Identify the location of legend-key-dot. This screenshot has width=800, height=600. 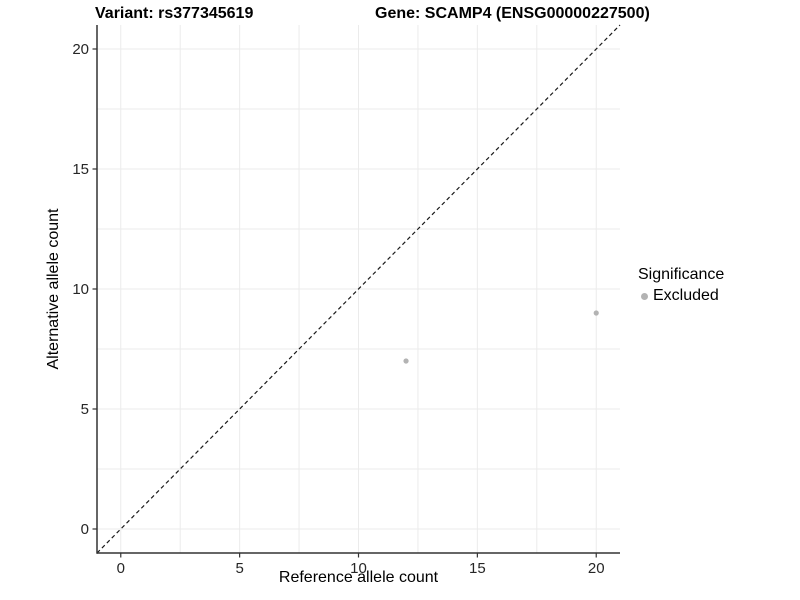
(644, 296).